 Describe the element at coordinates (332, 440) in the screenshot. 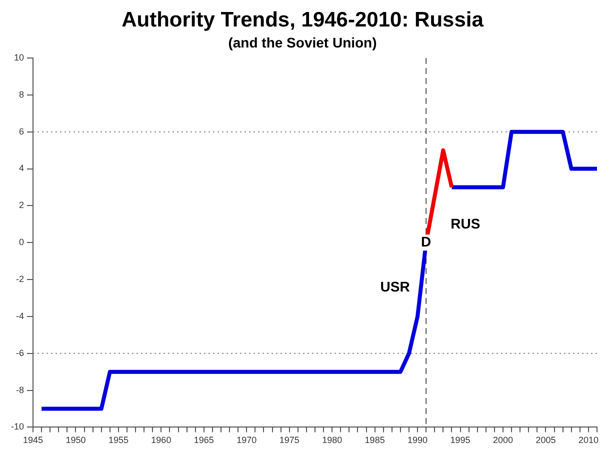

I see `x-tick-label: 1980` at that location.